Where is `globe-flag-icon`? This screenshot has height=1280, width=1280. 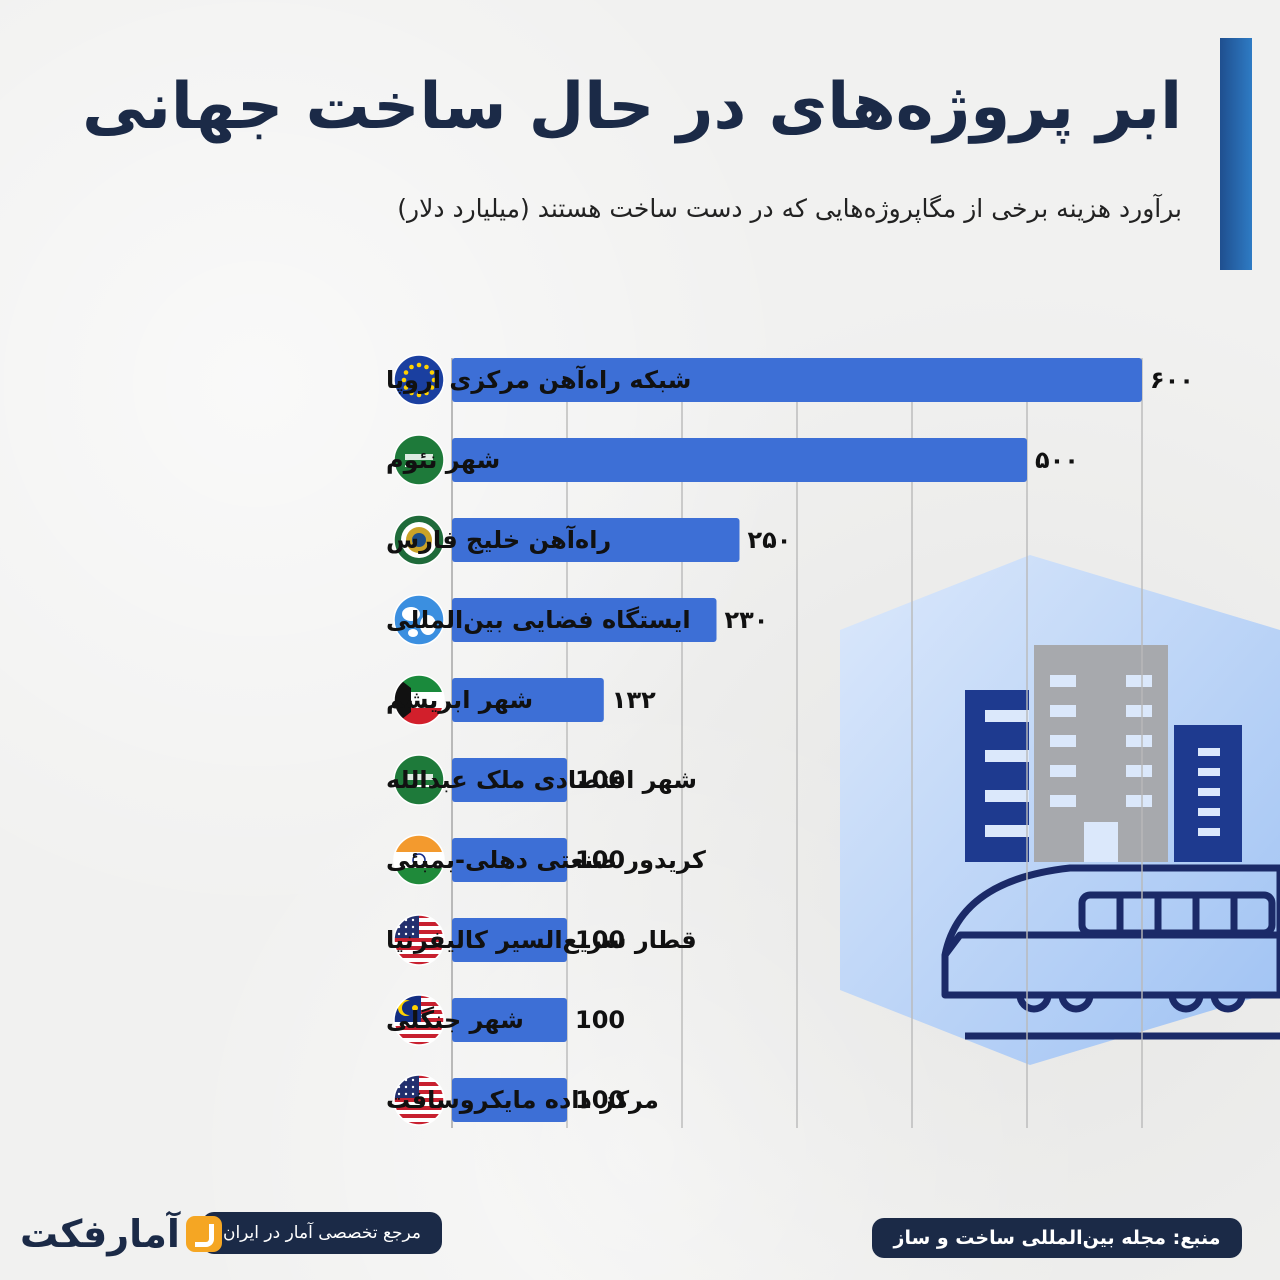
globe-flag-icon is located at coordinates (419, 620).